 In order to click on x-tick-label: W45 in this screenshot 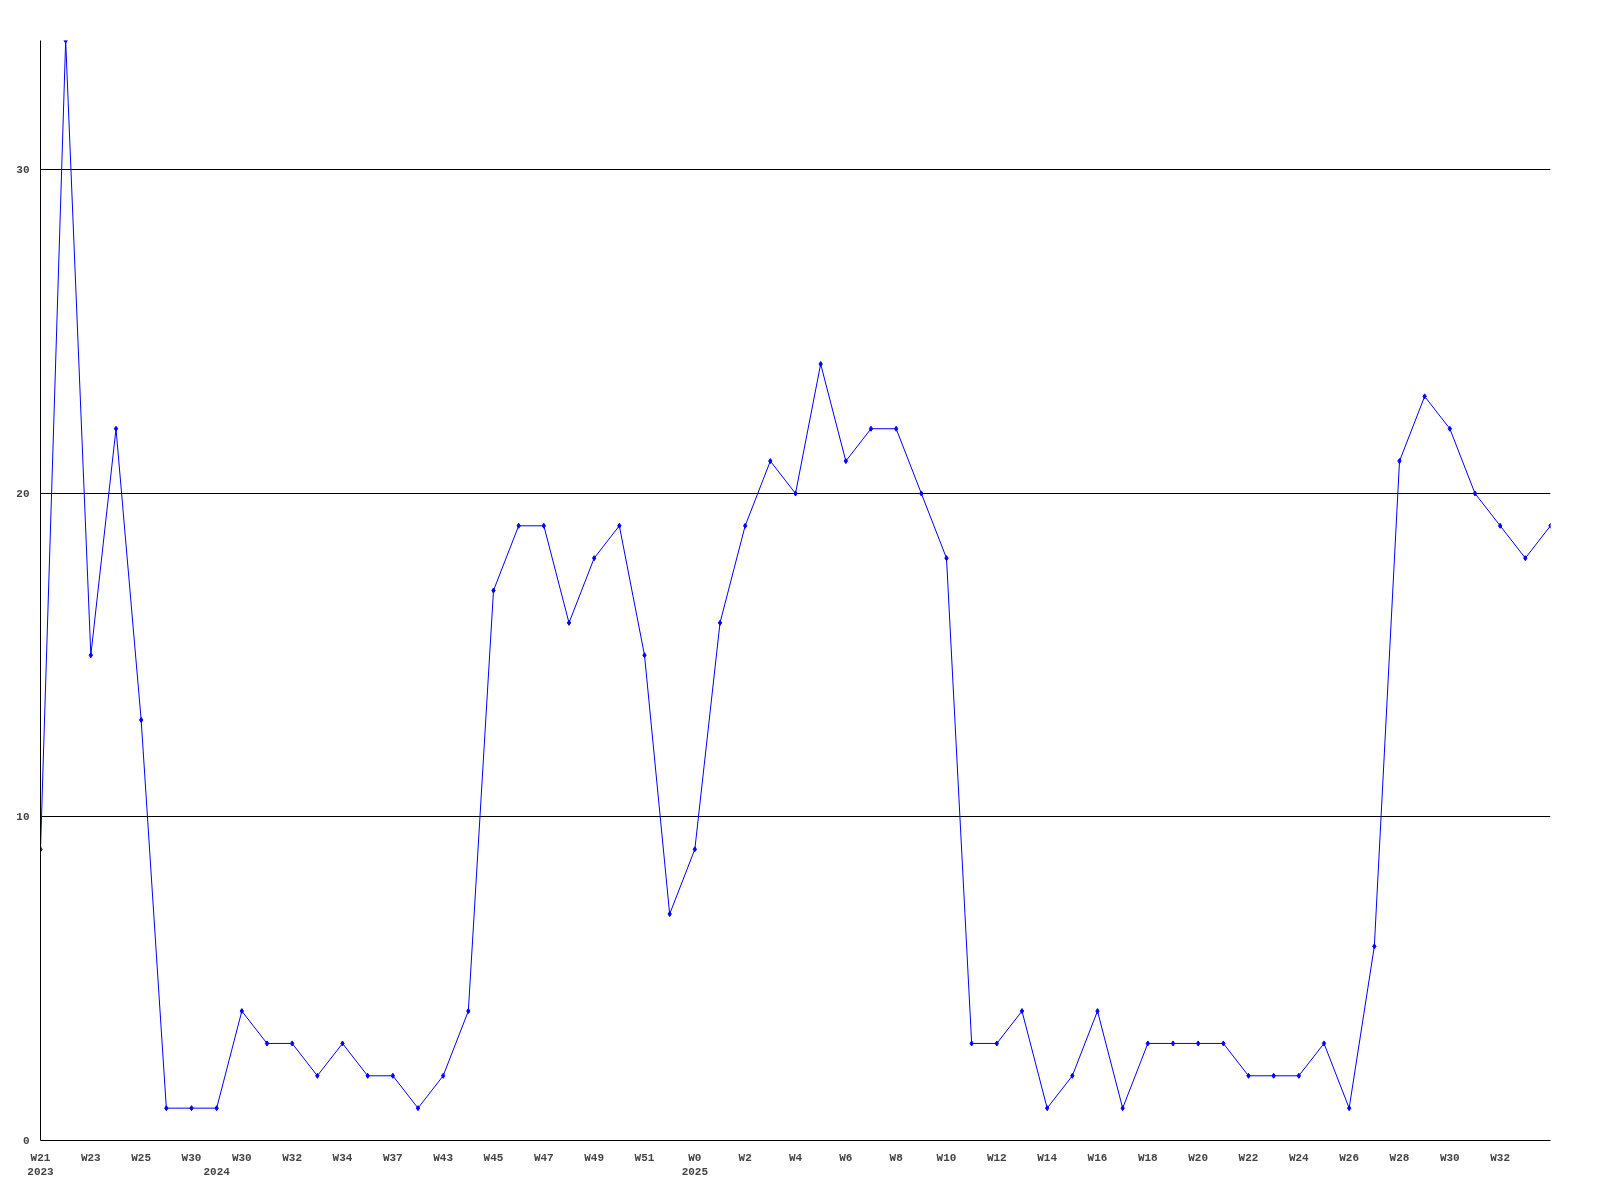, I will do `click(493, 1157)`.